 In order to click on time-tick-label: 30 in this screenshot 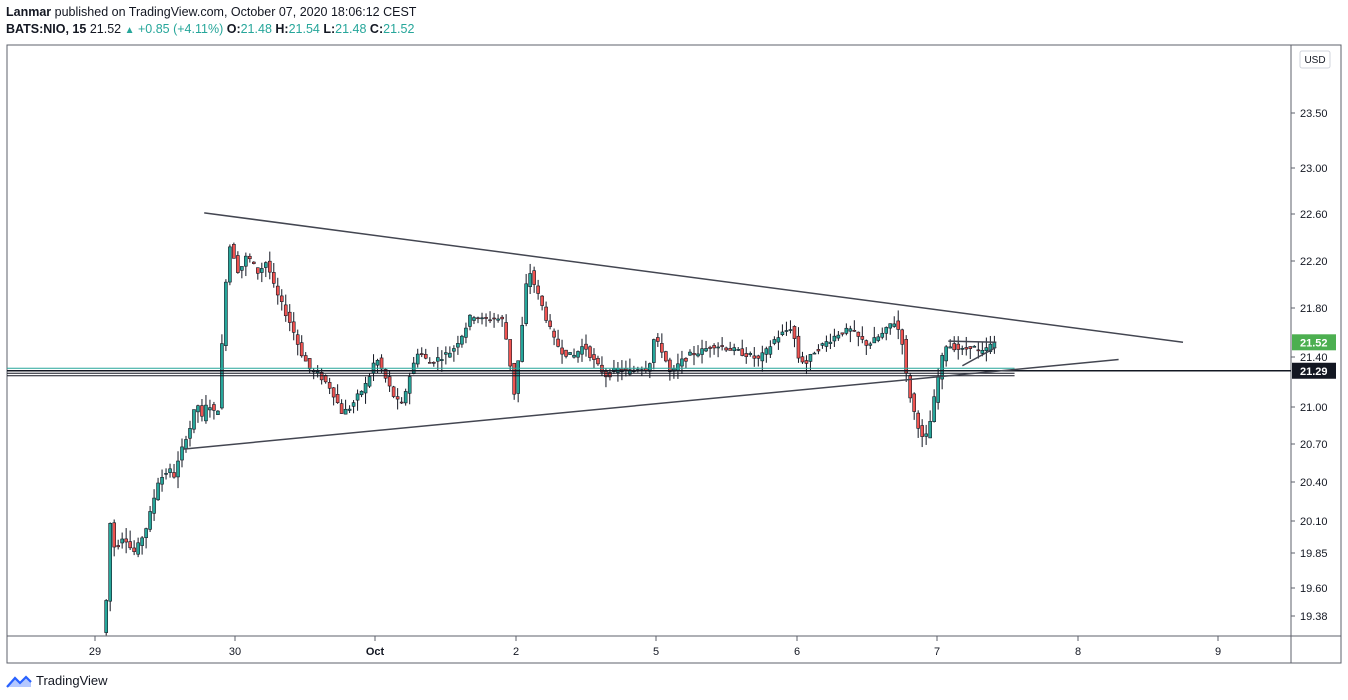, I will do `click(235, 652)`.